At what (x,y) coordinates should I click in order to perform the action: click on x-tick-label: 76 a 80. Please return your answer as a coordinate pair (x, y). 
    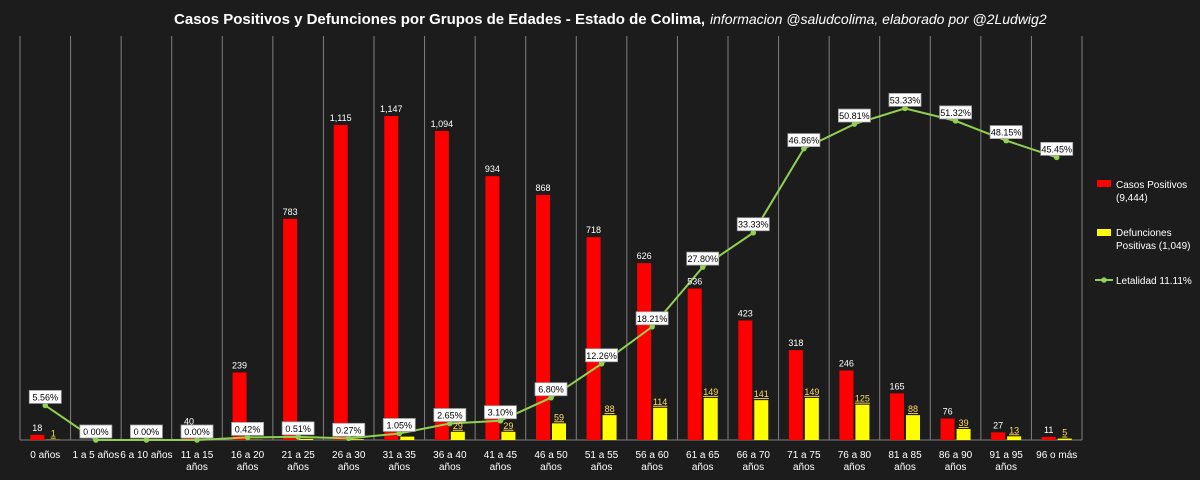
    Looking at the image, I should click on (855, 455).